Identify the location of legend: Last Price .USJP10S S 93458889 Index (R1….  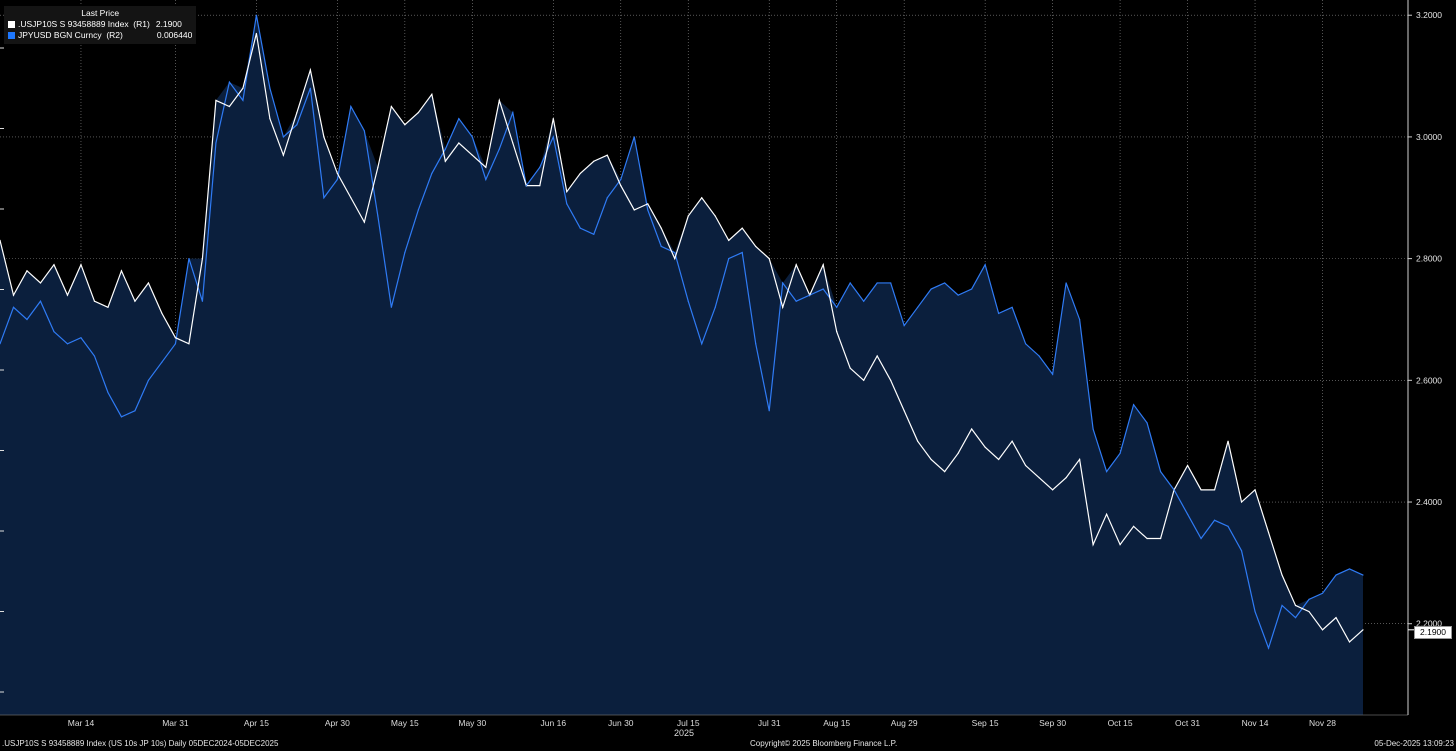
(100, 25).